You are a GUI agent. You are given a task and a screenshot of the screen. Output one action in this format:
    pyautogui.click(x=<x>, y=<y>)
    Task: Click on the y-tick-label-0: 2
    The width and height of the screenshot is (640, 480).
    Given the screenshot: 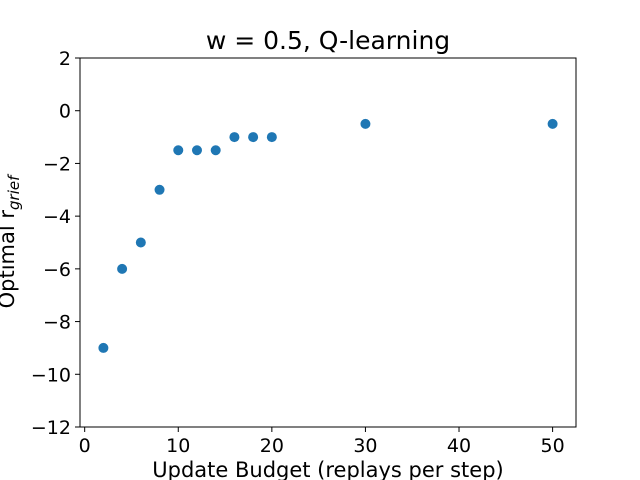 What is the action you would take?
    pyautogui.click(x=65, y=59)
    